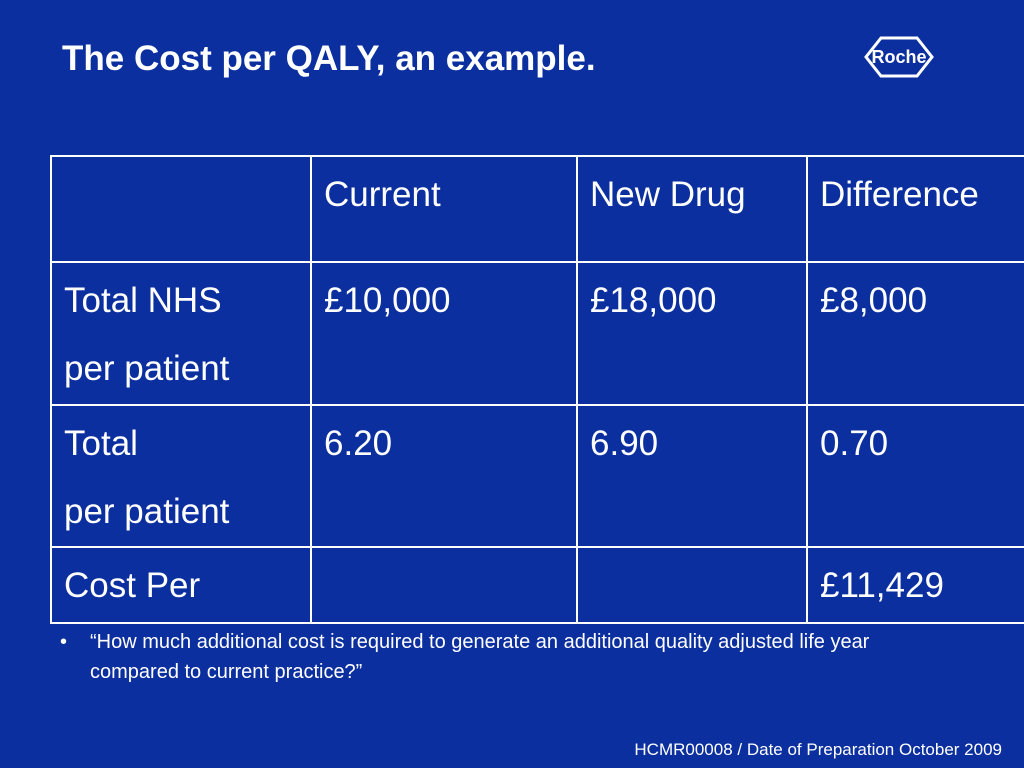 Image resolution: width=1024 pixels, height=768 pixels. I want to click on roche-logo: Roche, so click(899, 57).